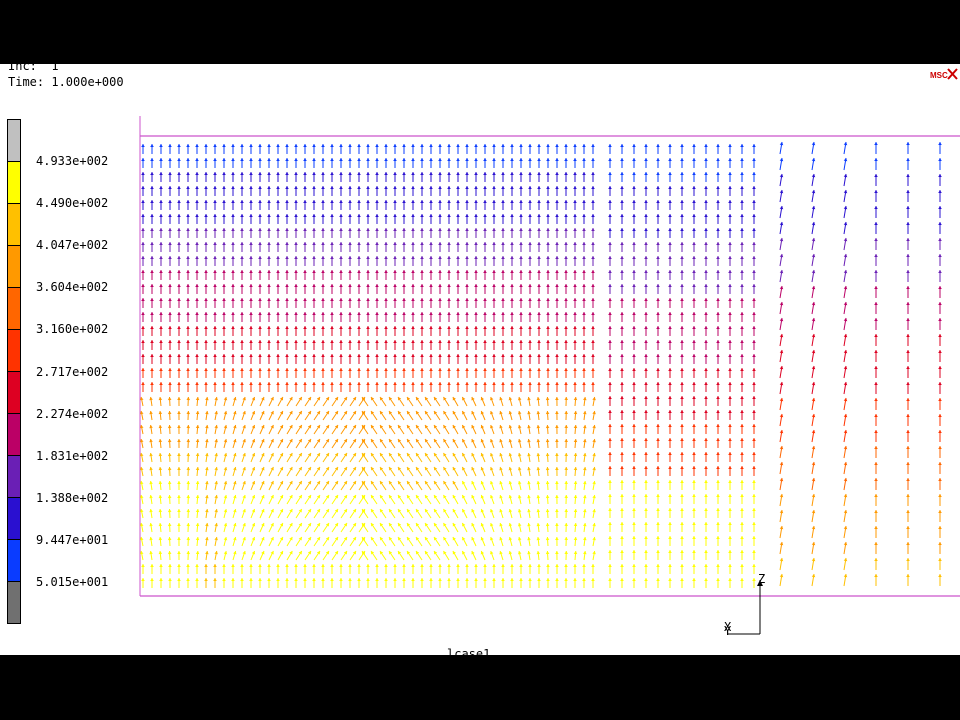 The width and height of the screenshot is (960, 720). What do you see at coordinates (469, 651) in the screenshot?
I see `loadcase-caption: lcase1` at bounding box center [469, 651].